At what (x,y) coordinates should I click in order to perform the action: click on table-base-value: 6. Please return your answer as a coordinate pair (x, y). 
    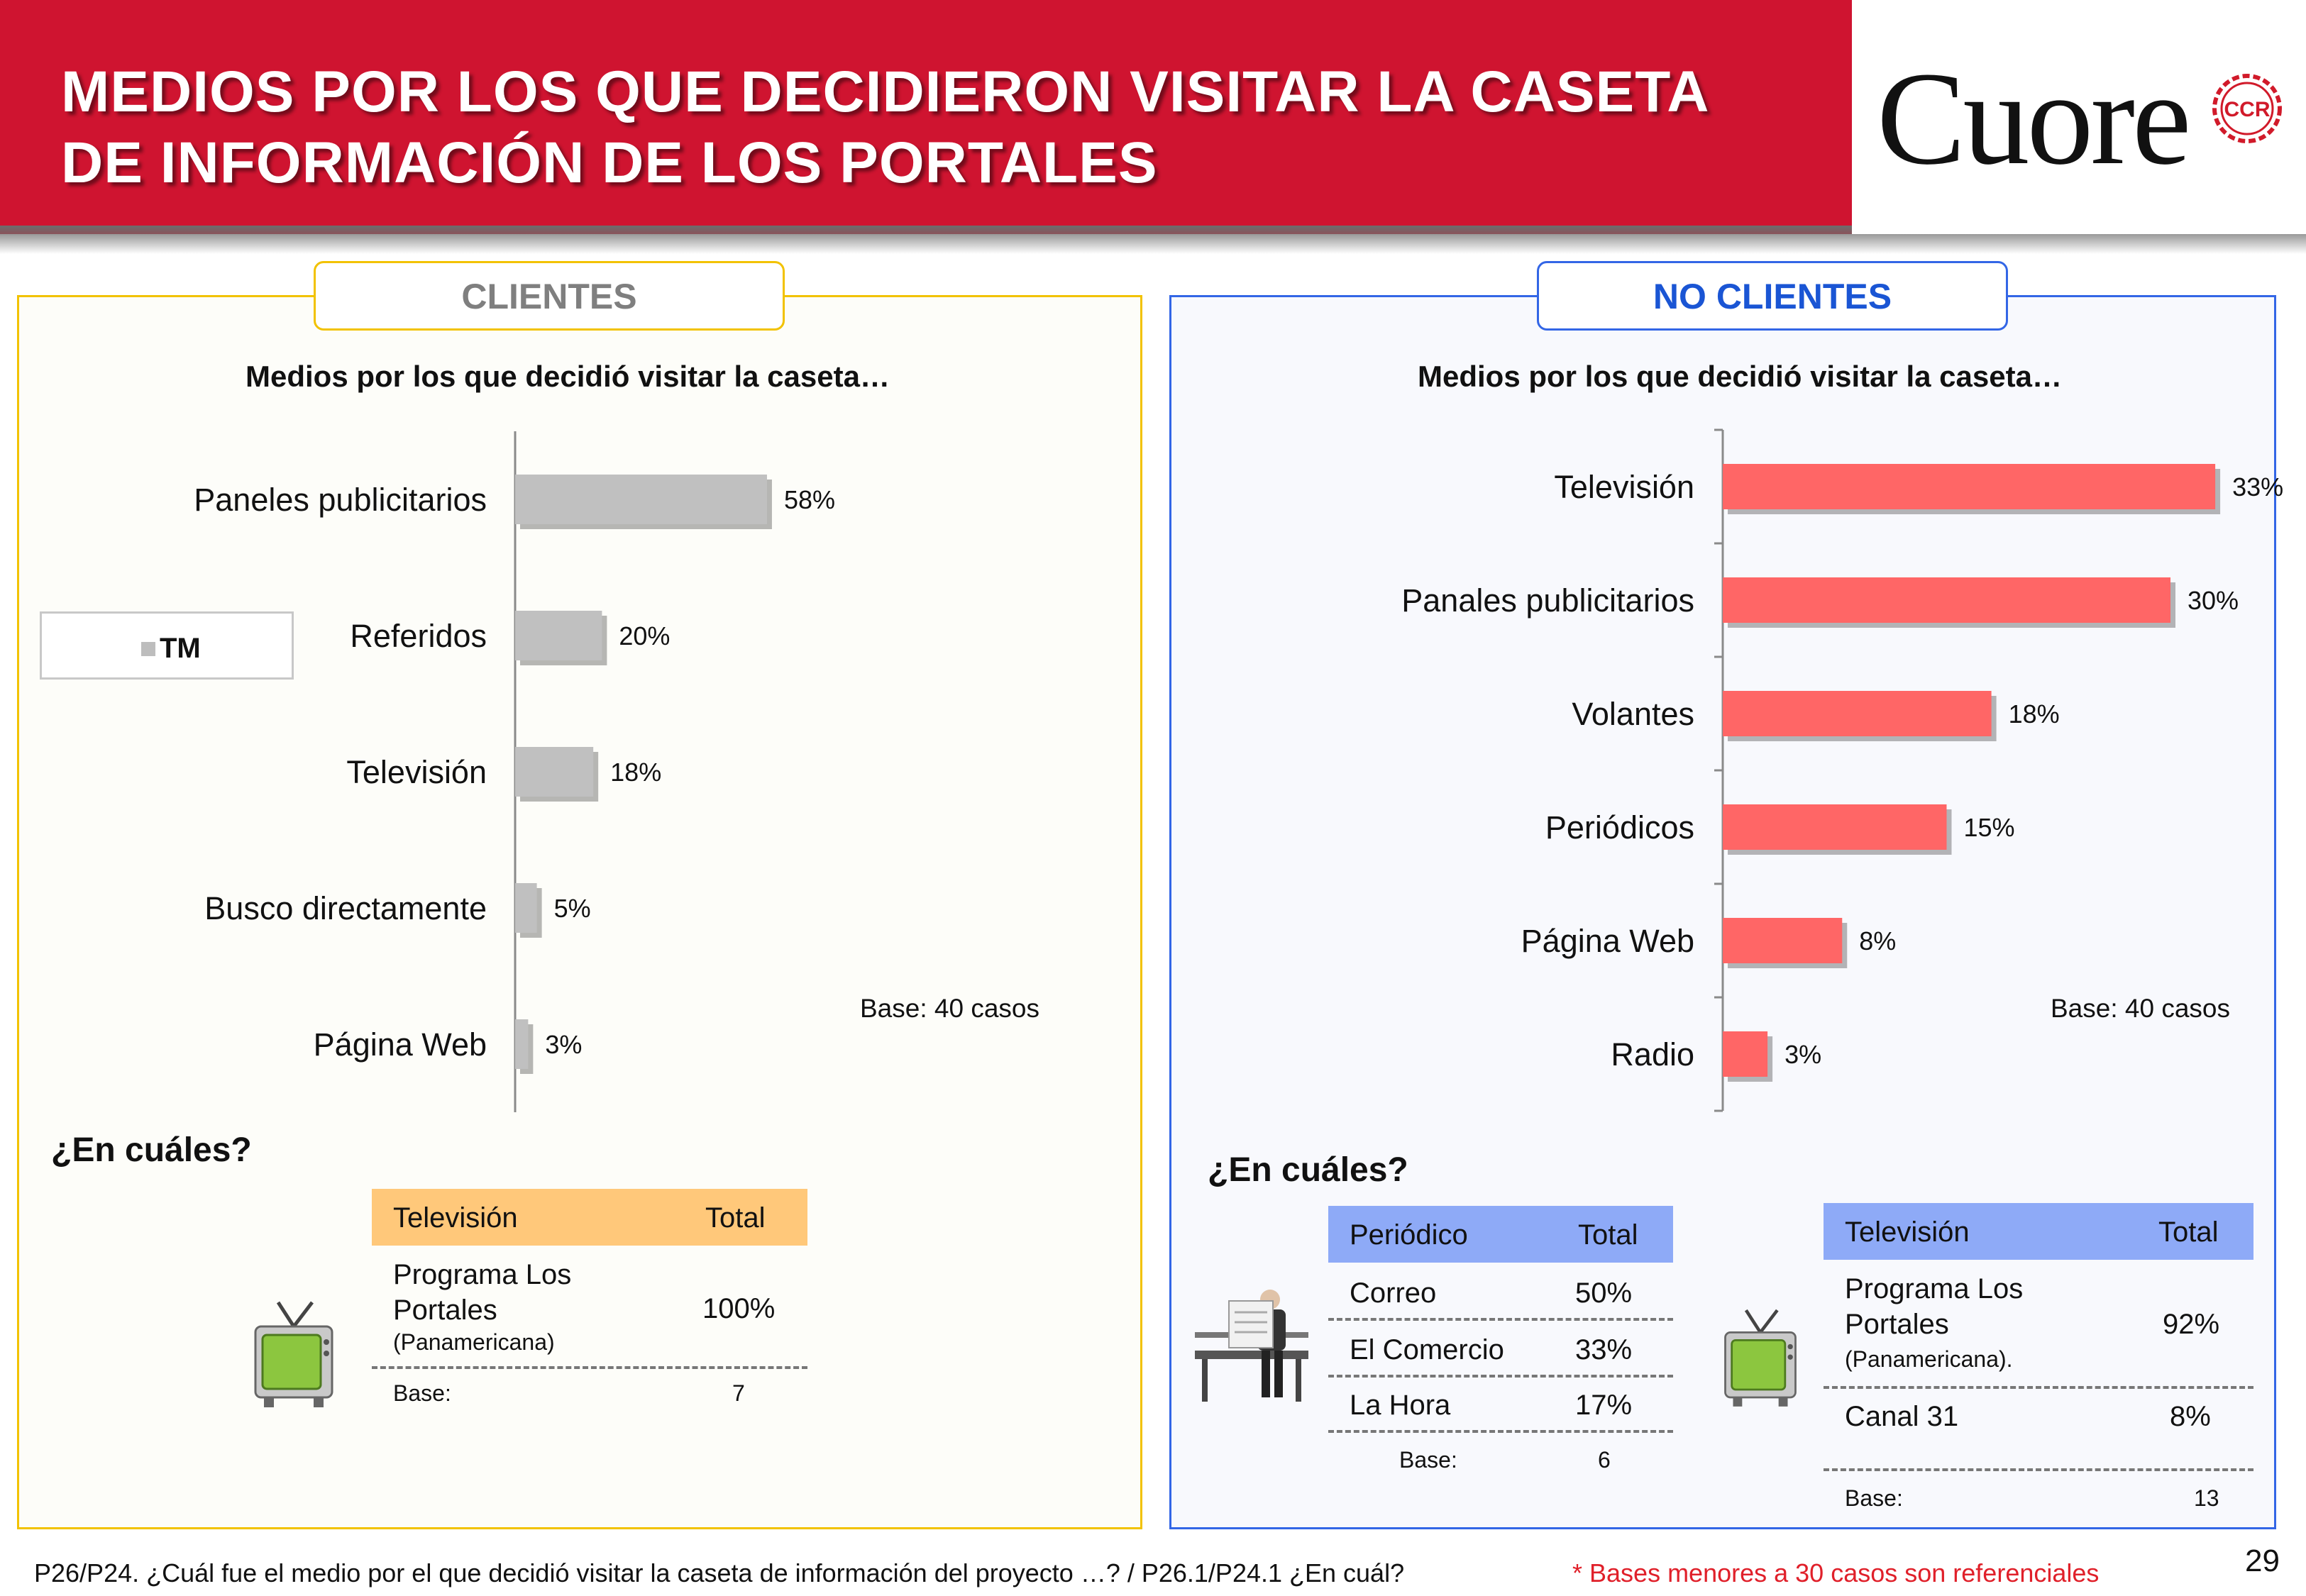
    Looking at the image, I should click on (1604, 1460).